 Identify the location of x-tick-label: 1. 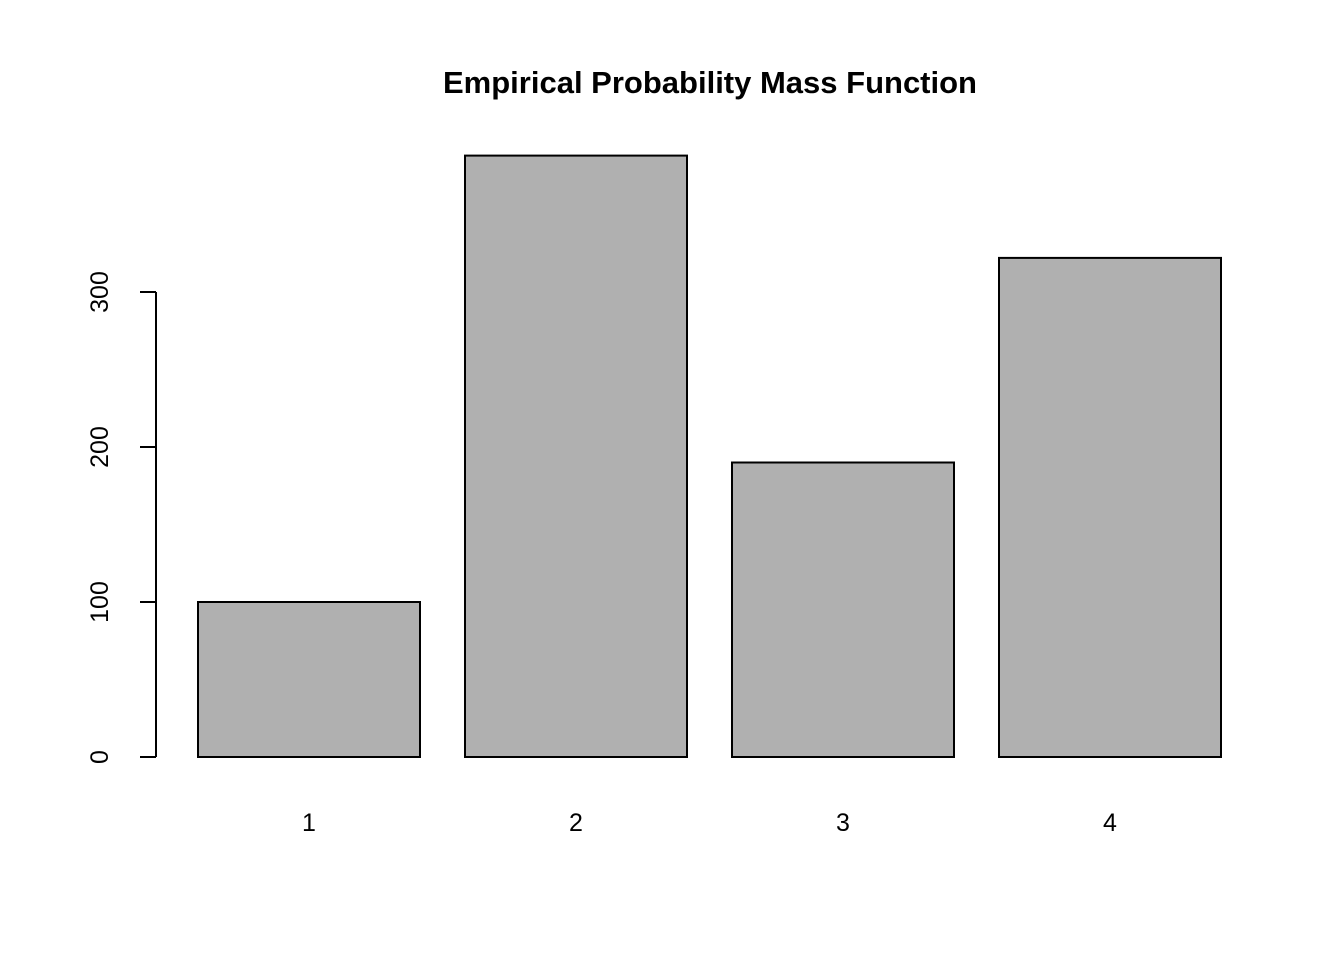
(309, 823).